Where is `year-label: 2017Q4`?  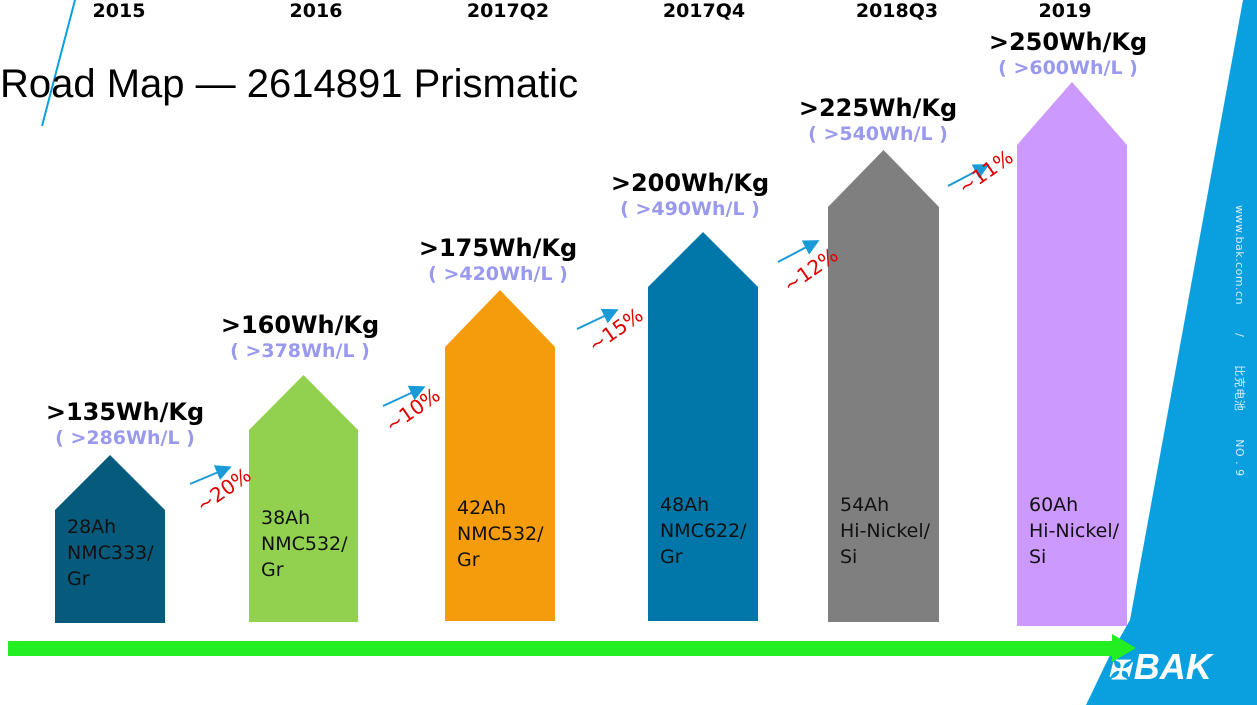
year-label: 2017Q4 is located at coordinates (704, 11).